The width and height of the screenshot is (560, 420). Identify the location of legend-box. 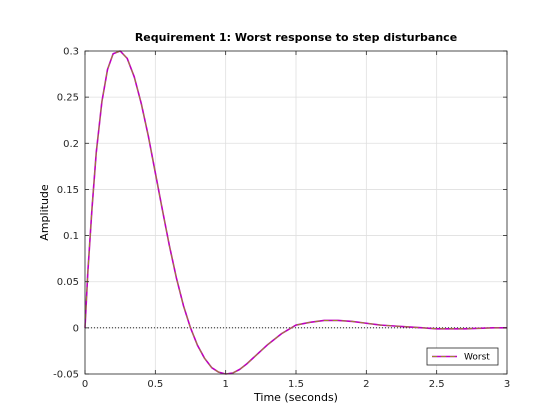
(462, 356).